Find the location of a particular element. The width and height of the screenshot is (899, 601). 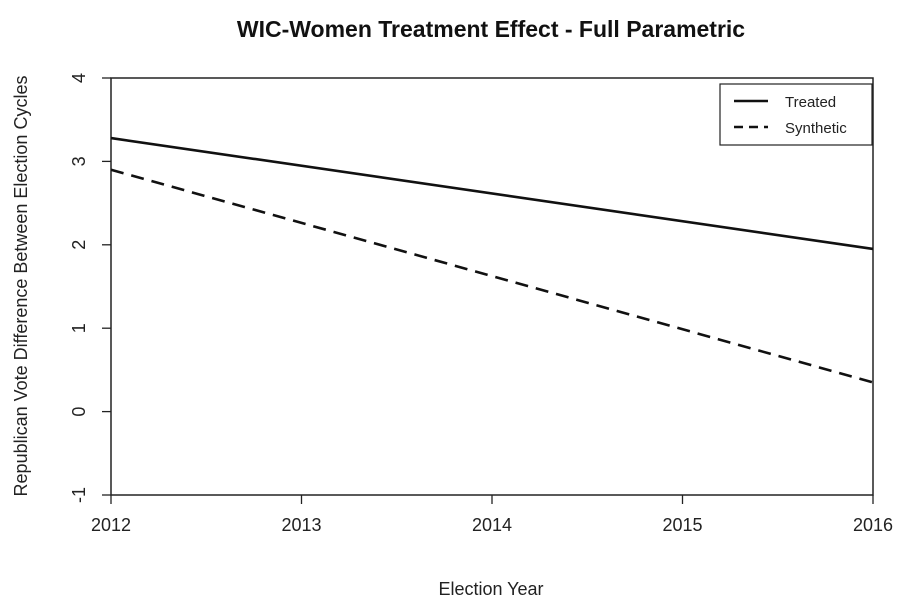

legend-label-treated: Treated is located at coordinates (810, 102).